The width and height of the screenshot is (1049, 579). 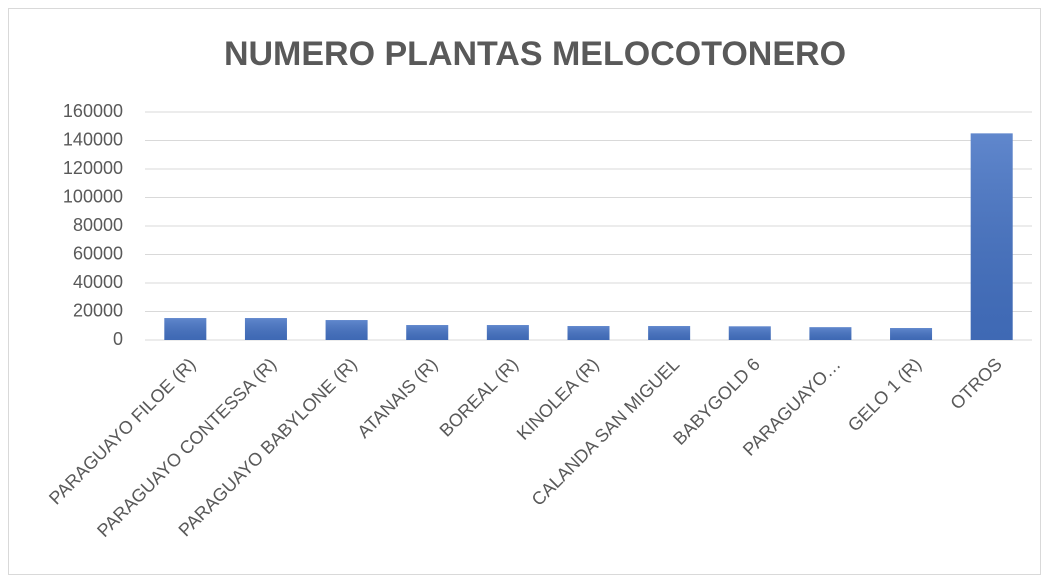 What do you see at coordinates (98, 225) in the screenshot?
I see `y-tick-label: 80000` at bounding box center [98, 225].